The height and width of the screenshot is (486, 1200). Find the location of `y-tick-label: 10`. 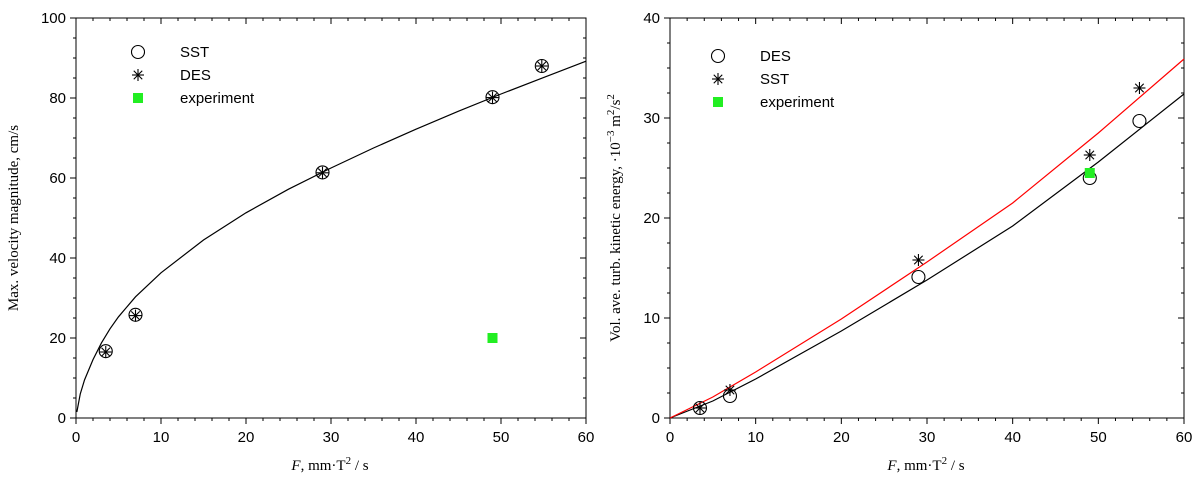

y-tick-label: 10 is located at coordinates (651, 318).